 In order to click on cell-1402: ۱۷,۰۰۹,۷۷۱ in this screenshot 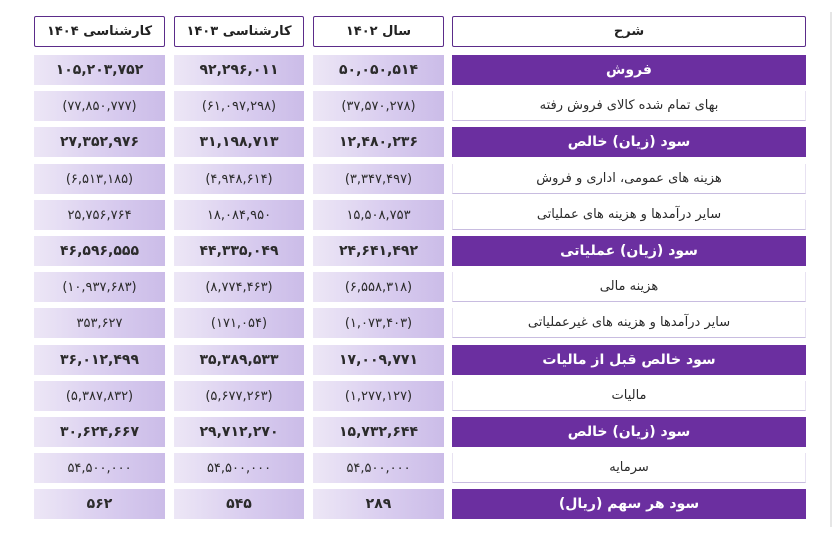, I will do `click(378, 360)`.